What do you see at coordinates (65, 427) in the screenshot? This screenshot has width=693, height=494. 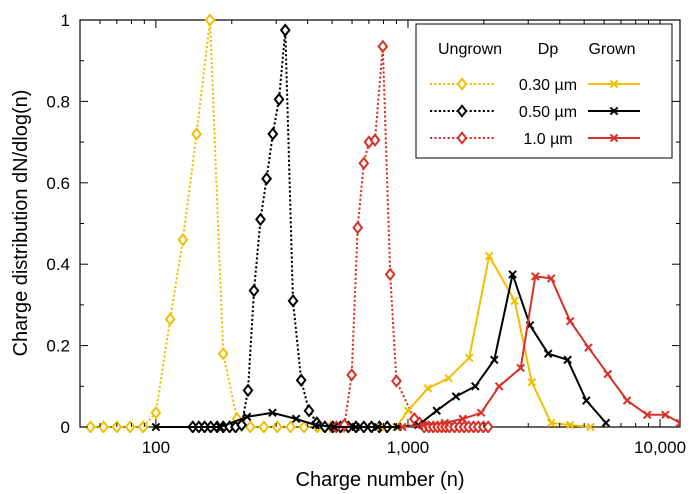 I see `y-tick-label: 0` at bounding box center [65, 427].